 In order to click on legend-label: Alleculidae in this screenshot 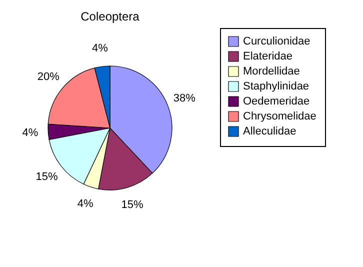, I will do `click(269, 132)`.